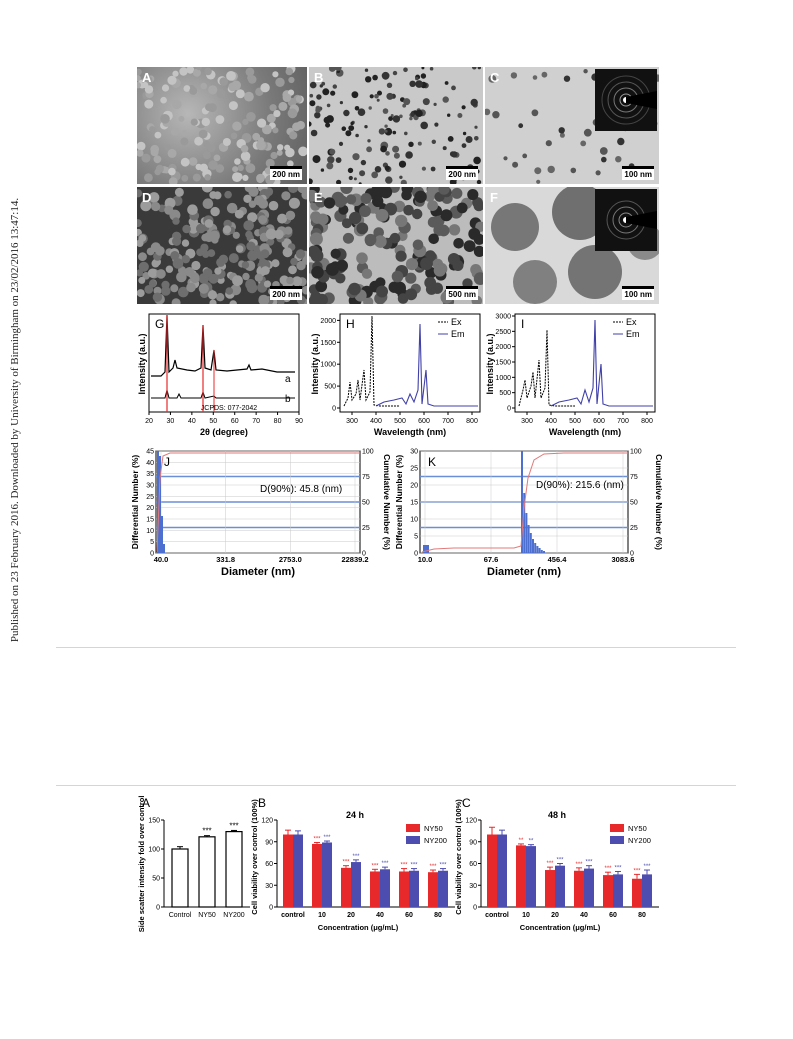 The image size is (793, 1039). What do you see at coordinates (497, 915) in the screenshot?
I see `x-tick-label: control` at bounding box center [497, 915].